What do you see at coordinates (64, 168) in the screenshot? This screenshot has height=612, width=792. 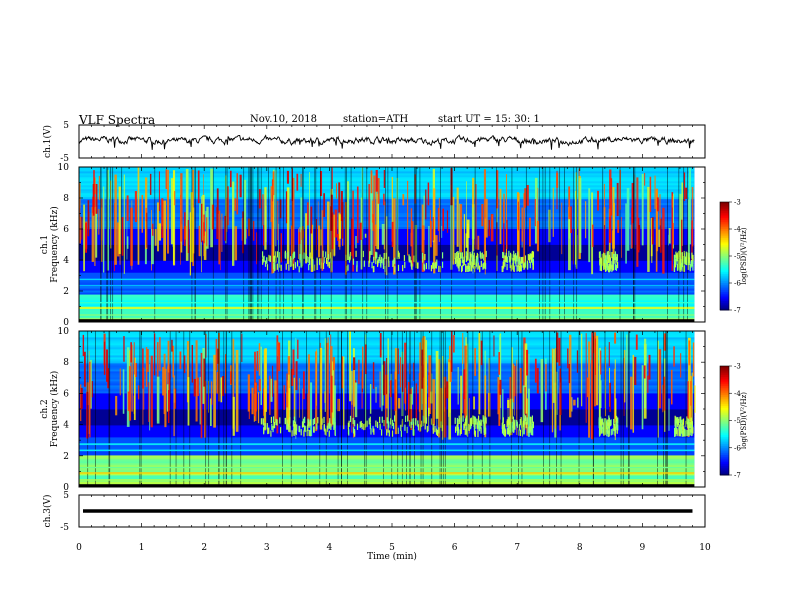 I see `y-tick-label: 10` at bounding box center [64, 168].